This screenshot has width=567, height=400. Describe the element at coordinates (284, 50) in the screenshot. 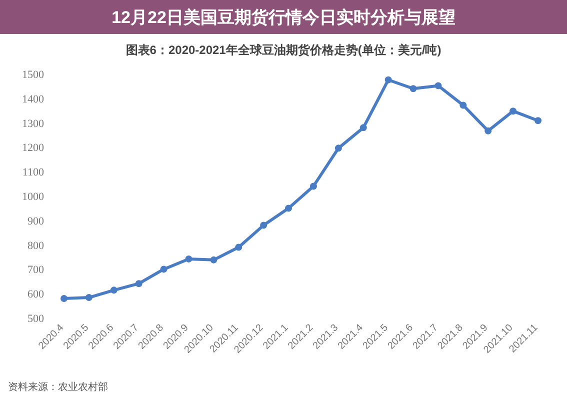

I see `chart-title: 图表6：2020-2021年全球豆油期货价格走势(单位：美元/吨)` at that location.